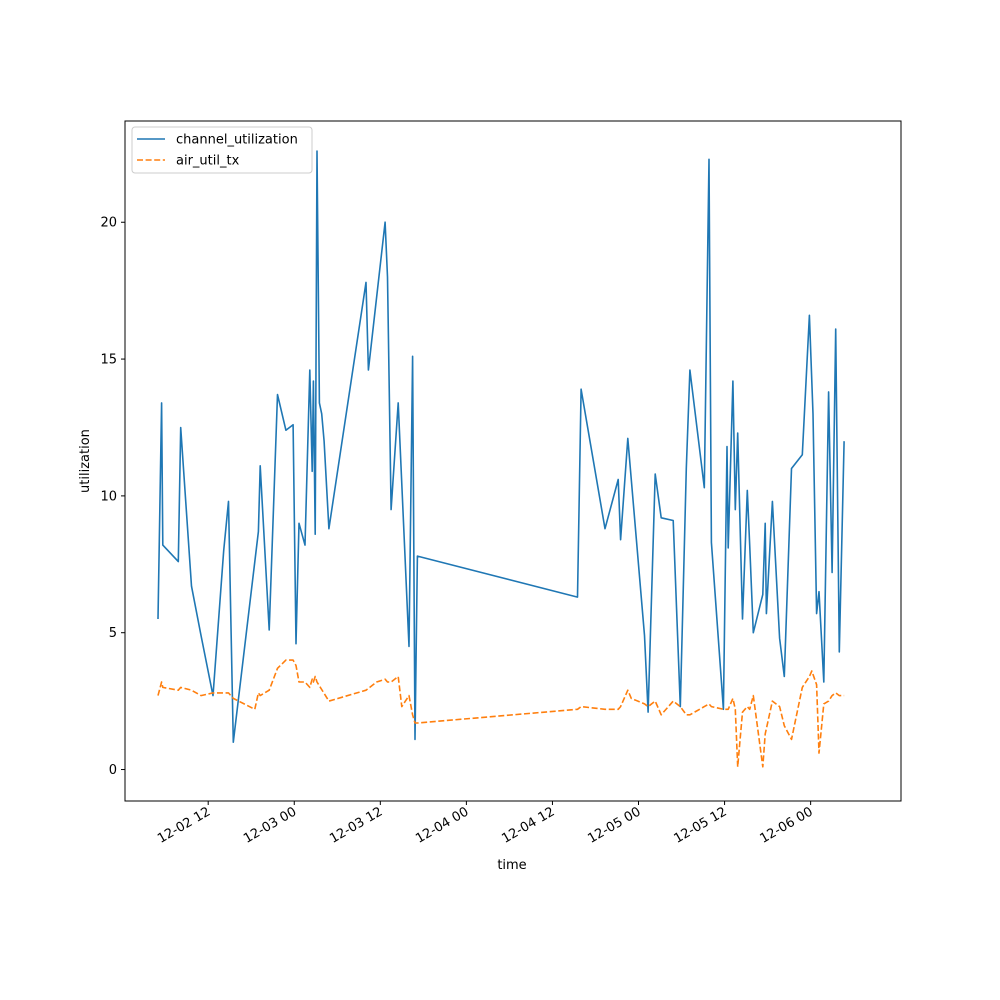 The height and width of the screenshot is (1000, 1000). I want to click on x-axis-label: time, so click(511, 865).